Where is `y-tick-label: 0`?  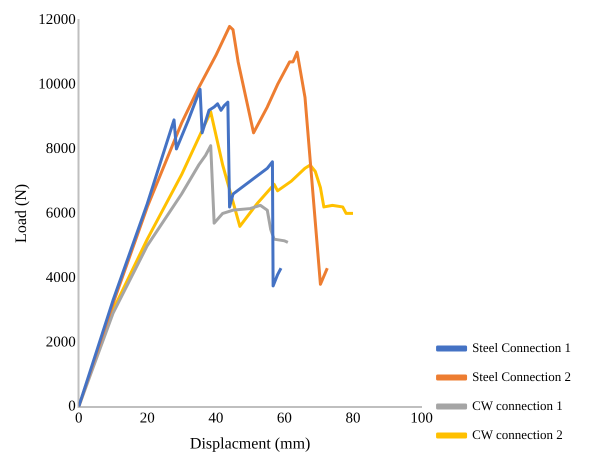 y-tick-label: 0 is located at coordinates (72, 406).